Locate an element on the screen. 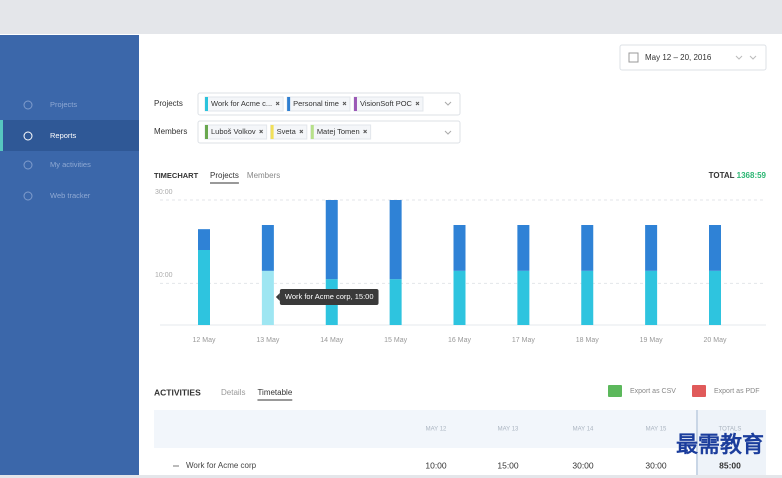  x-tick-label: 14 May is located at coordinates (331, 340).